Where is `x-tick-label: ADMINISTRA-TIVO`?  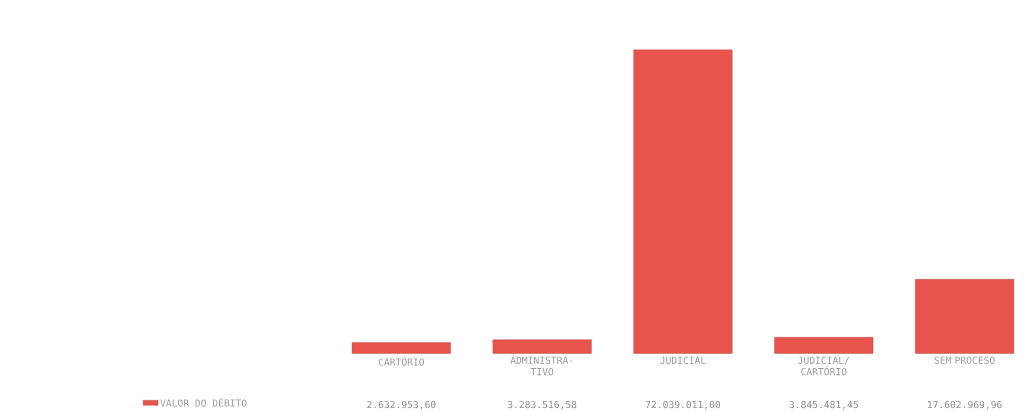 x-tick-label: ADMINISTRA-TIVO is located at coordinates (541, 366).